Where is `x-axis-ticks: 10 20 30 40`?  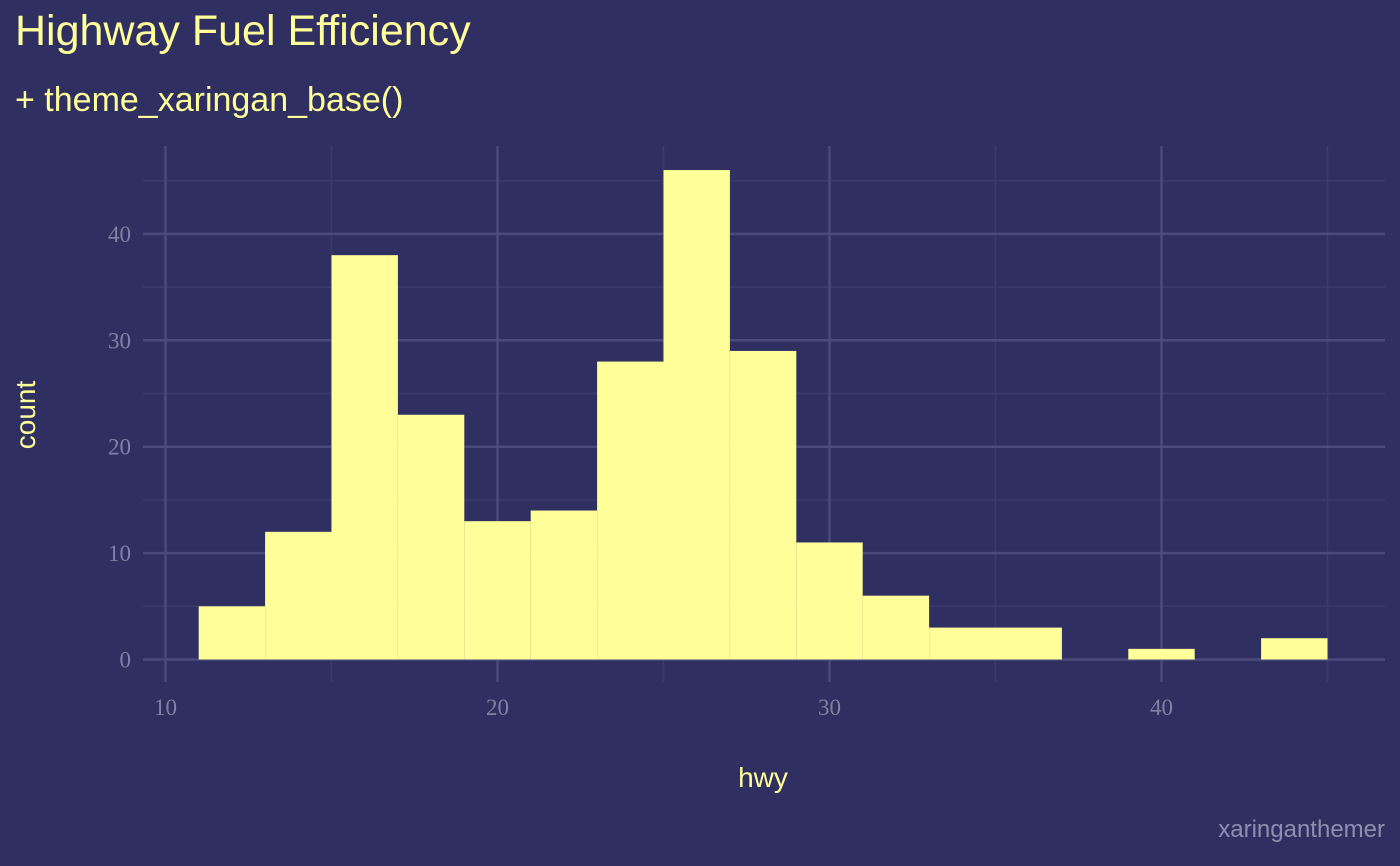
x-axis-ticks: 10 20 30 40 is located at coordinates (663, 707).